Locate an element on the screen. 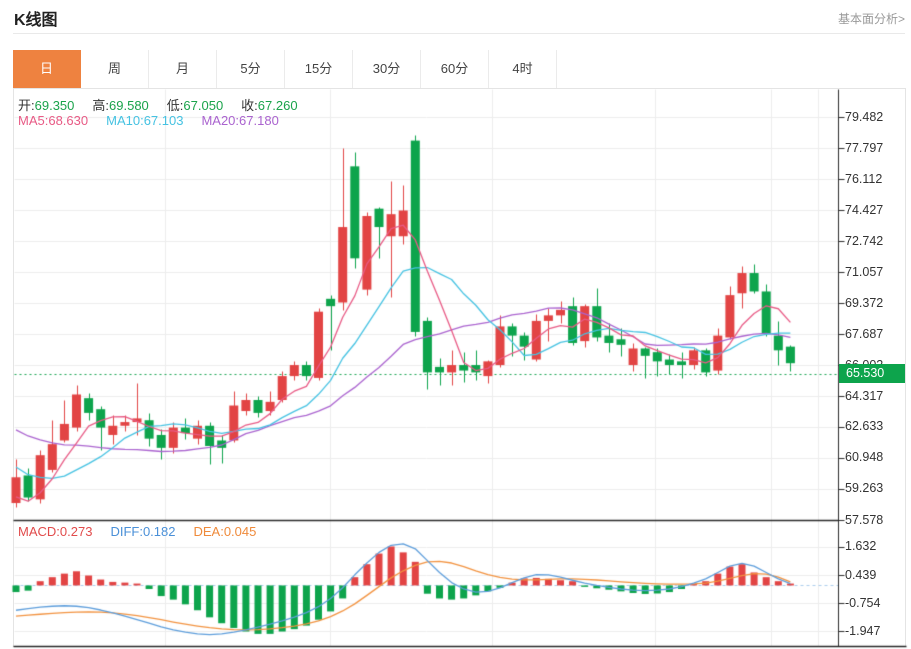  legend-value: 0.273 is located at coordinates (76, 531).